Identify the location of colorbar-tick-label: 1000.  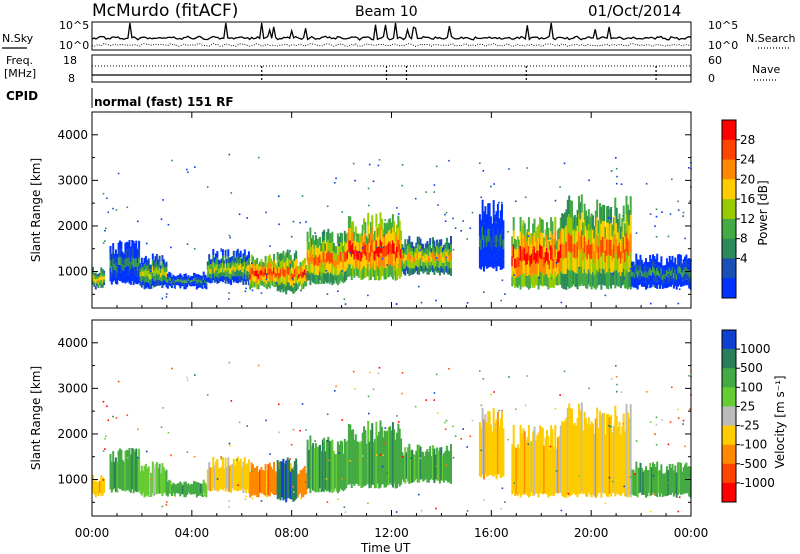
(755, 349).